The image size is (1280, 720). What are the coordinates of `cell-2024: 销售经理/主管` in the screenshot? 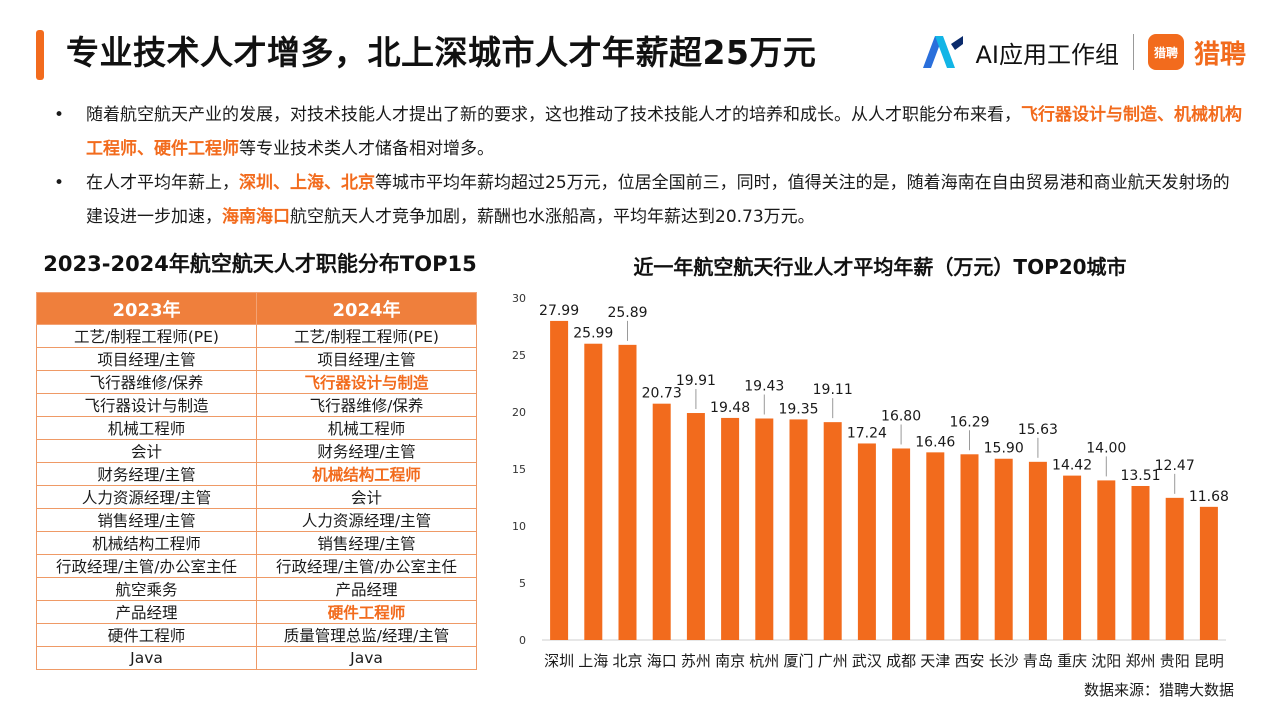 It's located at (366, 543).